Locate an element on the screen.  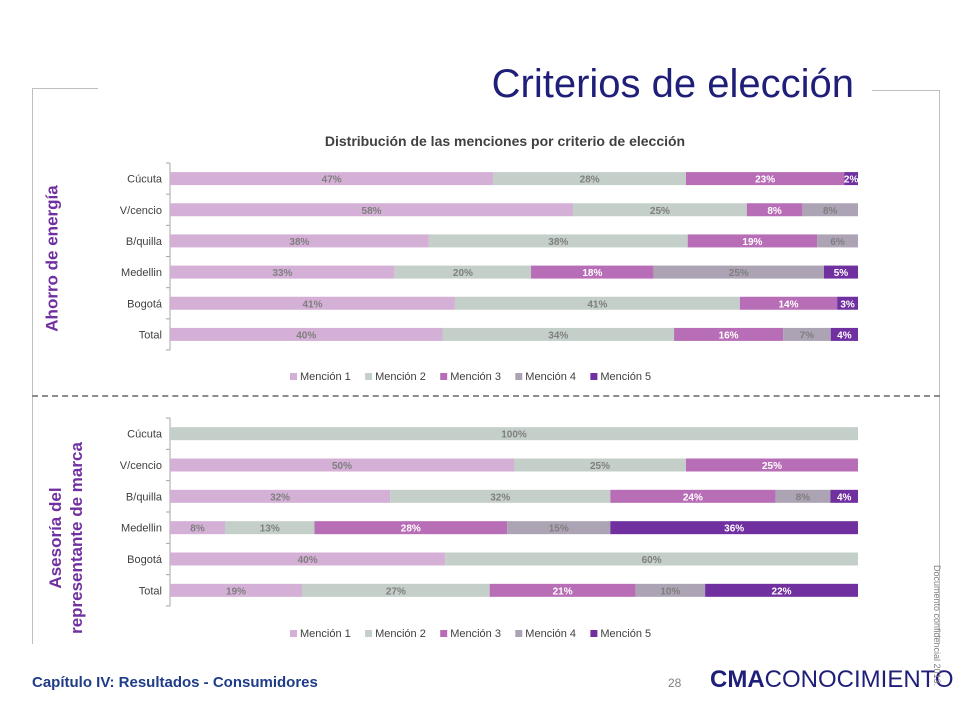
data-label-mencion-3-cucuta: 23% is located at coordinates (765, 180).